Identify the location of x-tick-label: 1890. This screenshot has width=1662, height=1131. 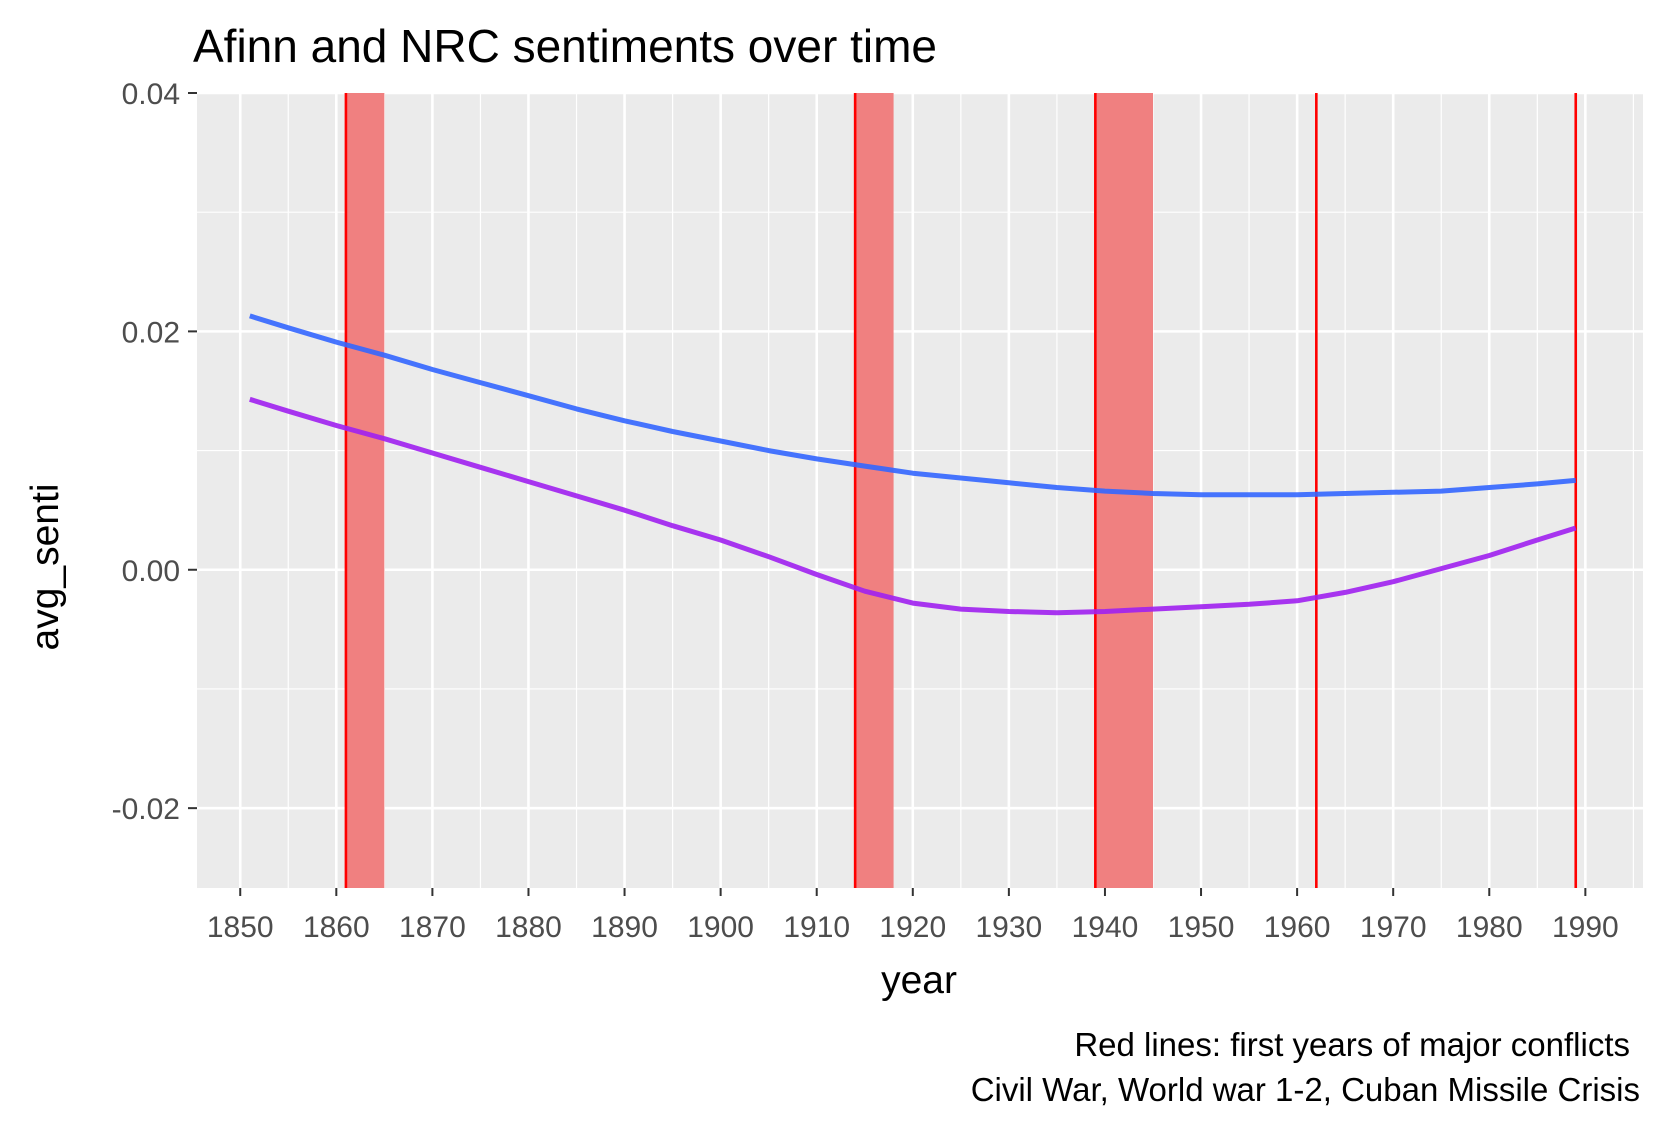
(624, 927).